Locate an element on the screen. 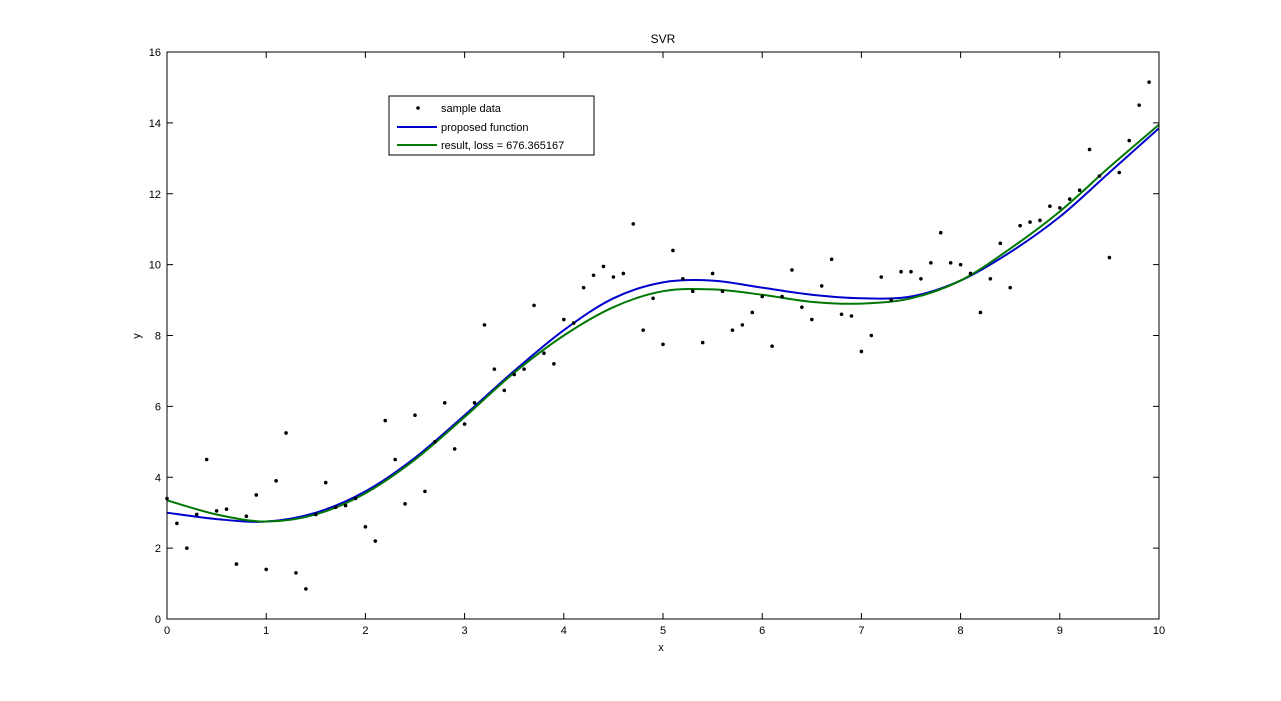 The width and height of the screenshot is (1281, 701). legend-label-result: result, loss = 676.365167 is located at coordinates (502, 146).